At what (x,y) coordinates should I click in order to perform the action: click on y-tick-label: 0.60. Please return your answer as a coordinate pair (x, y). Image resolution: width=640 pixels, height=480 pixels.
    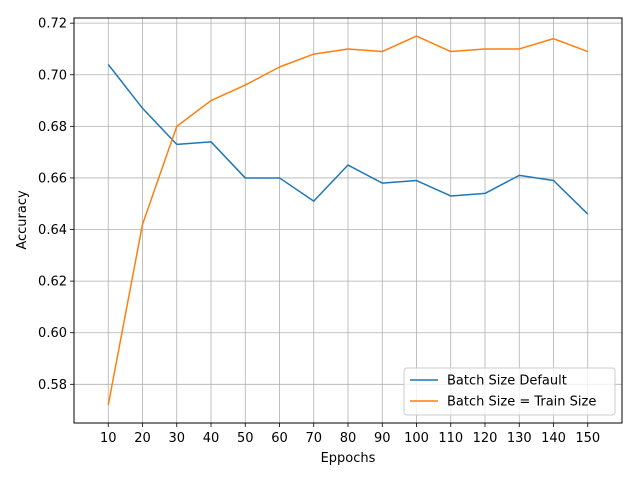
    Looking at the image, I should click on (52, 333).